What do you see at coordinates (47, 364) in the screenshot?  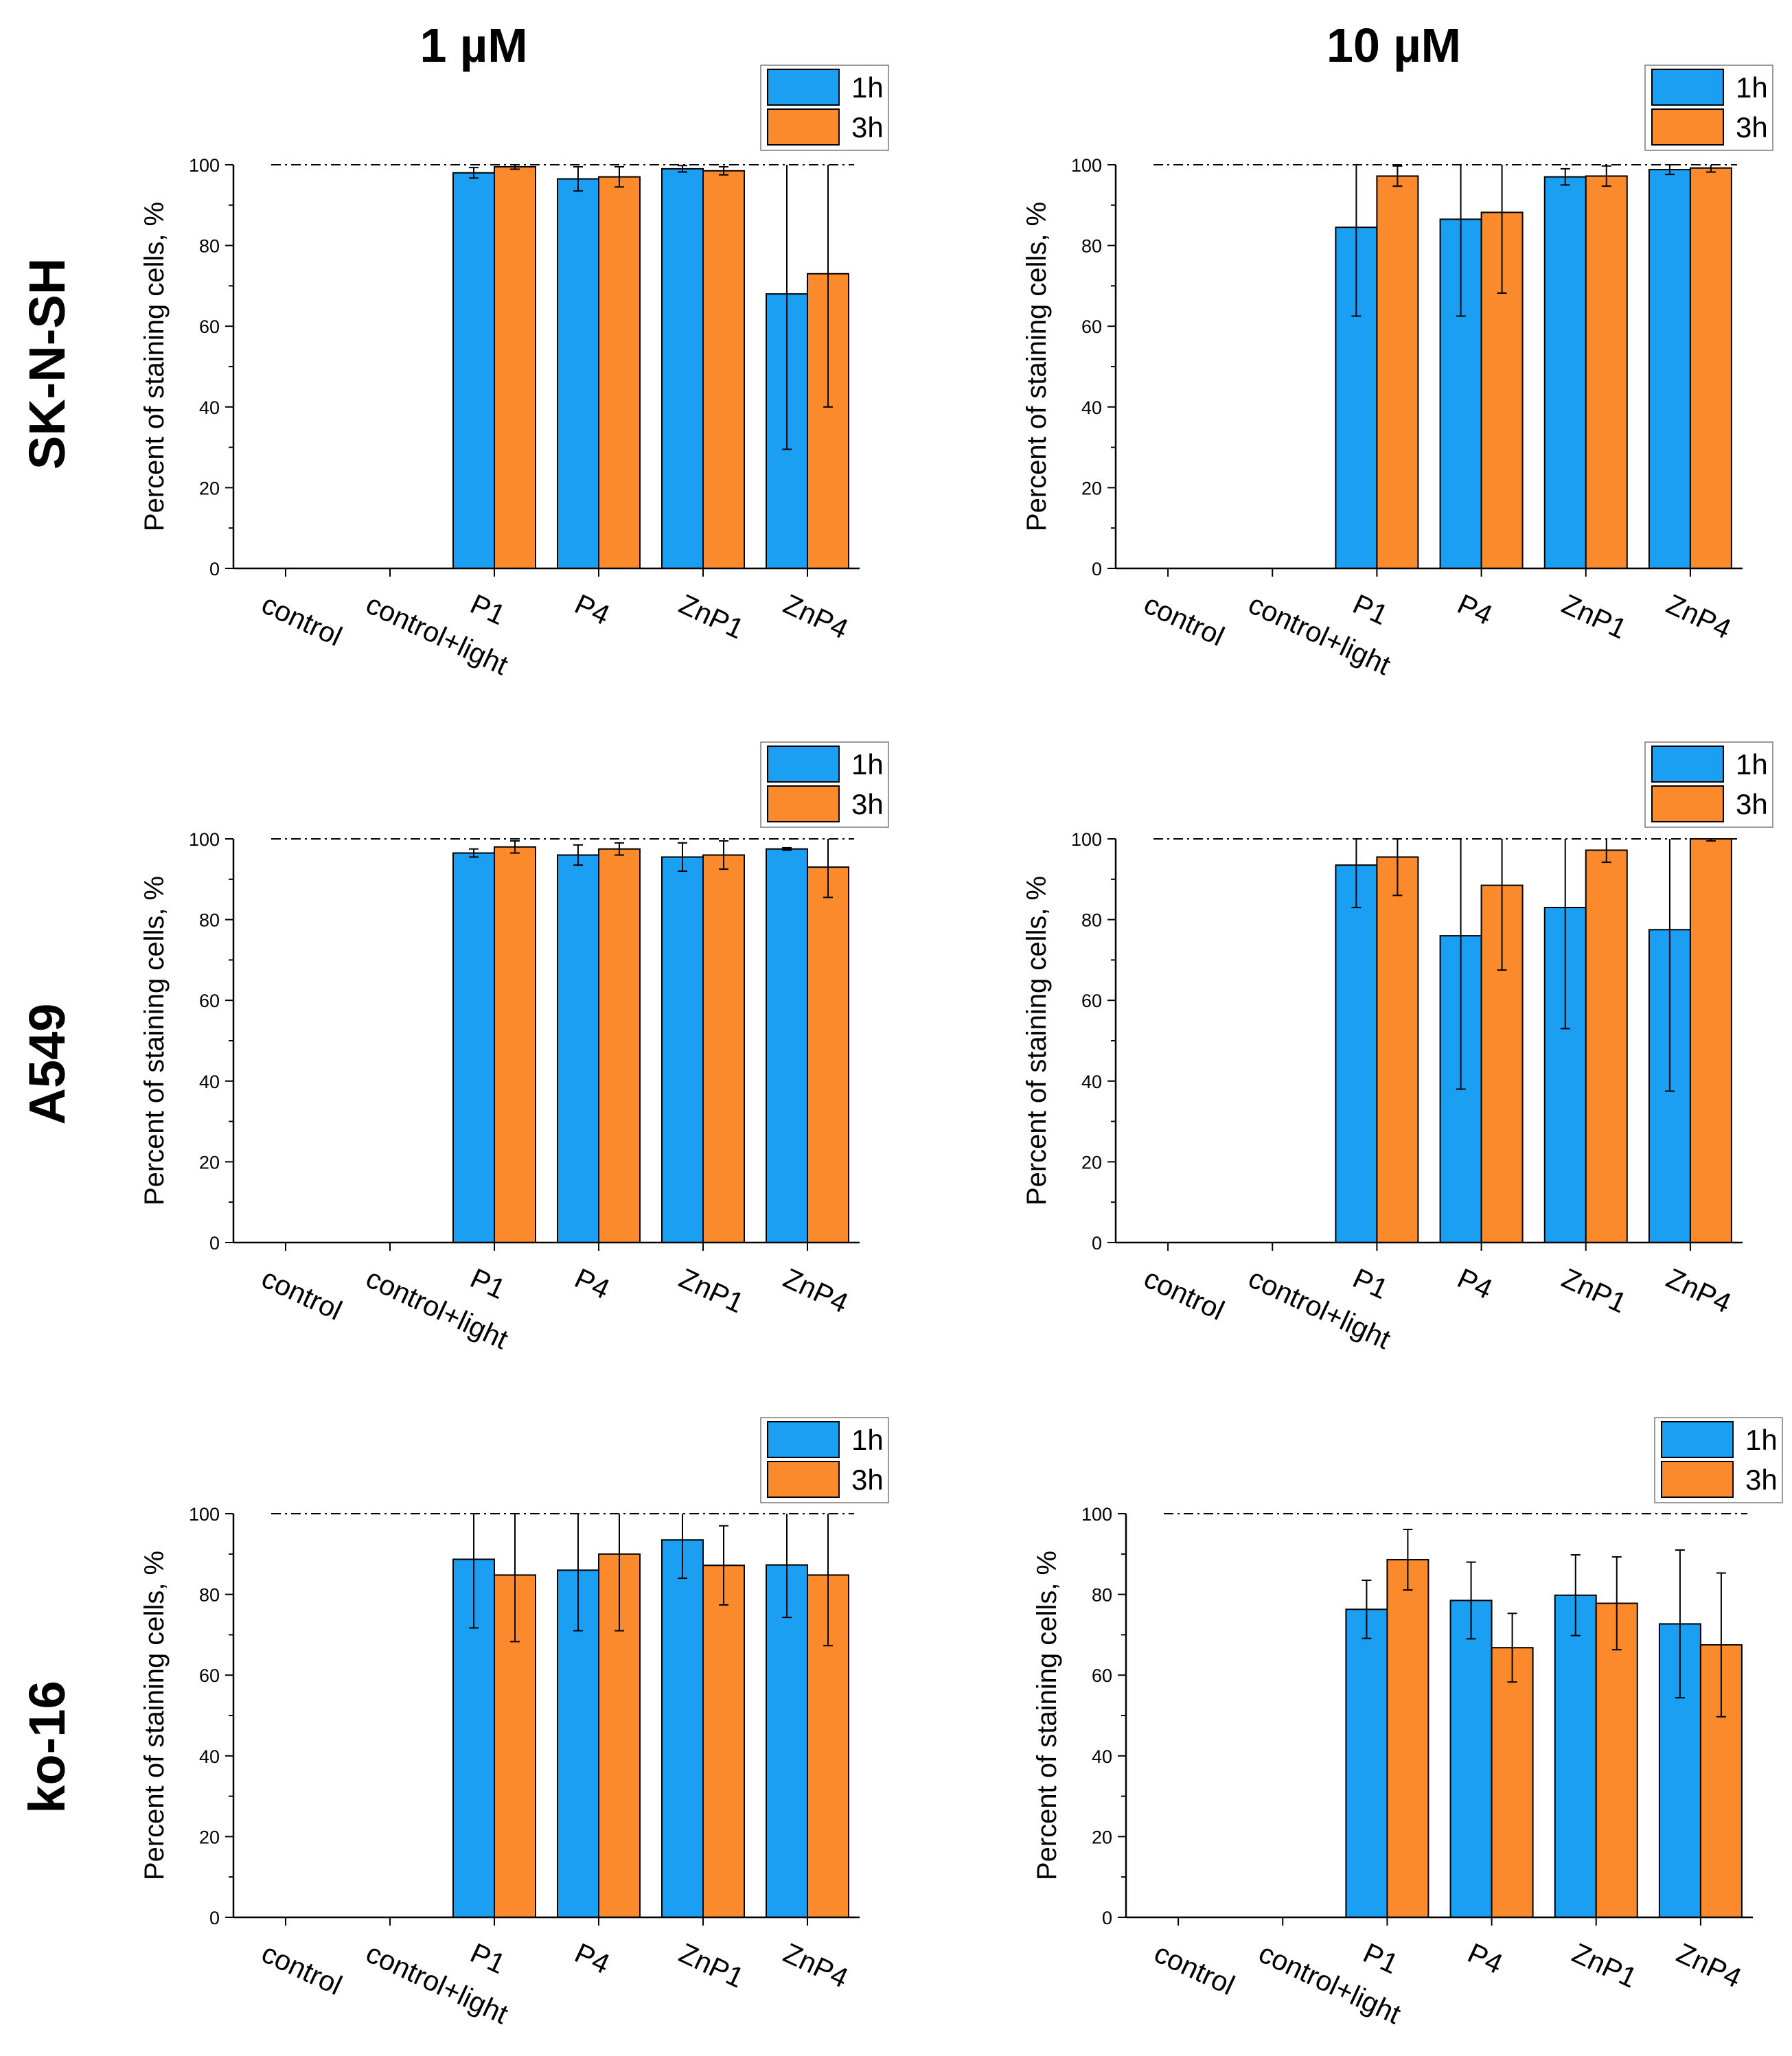 I see `row-label-sk-n-sh: SK-N-SH` at bounding box center [47, 364].